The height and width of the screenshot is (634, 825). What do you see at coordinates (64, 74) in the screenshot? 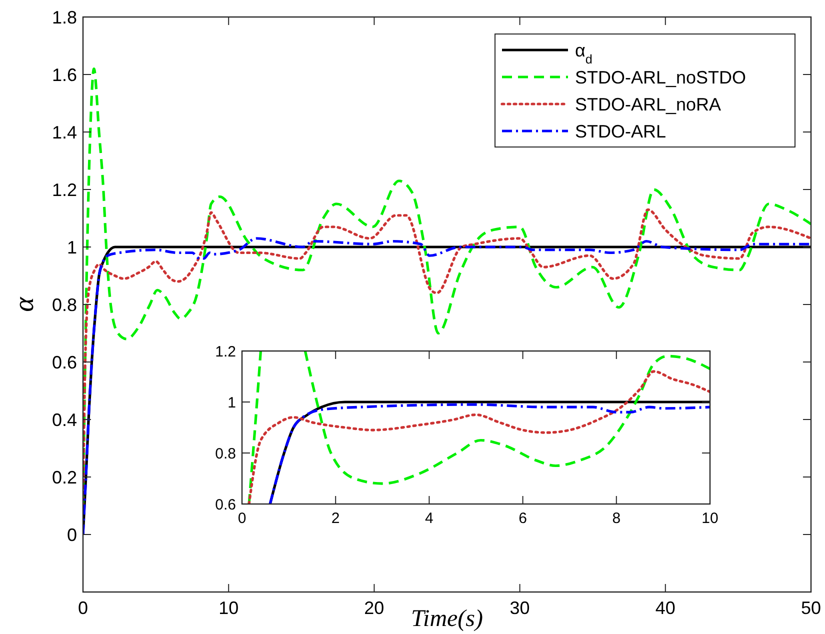
I see `y-tick-label: 1.6` at bounding box center [64, 74].